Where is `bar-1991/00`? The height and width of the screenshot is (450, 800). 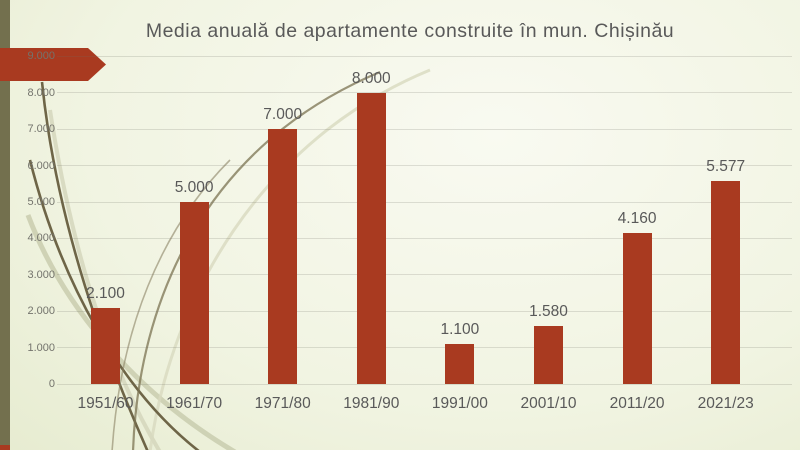
bar-1991/00 is located at coordinates (460, 363).